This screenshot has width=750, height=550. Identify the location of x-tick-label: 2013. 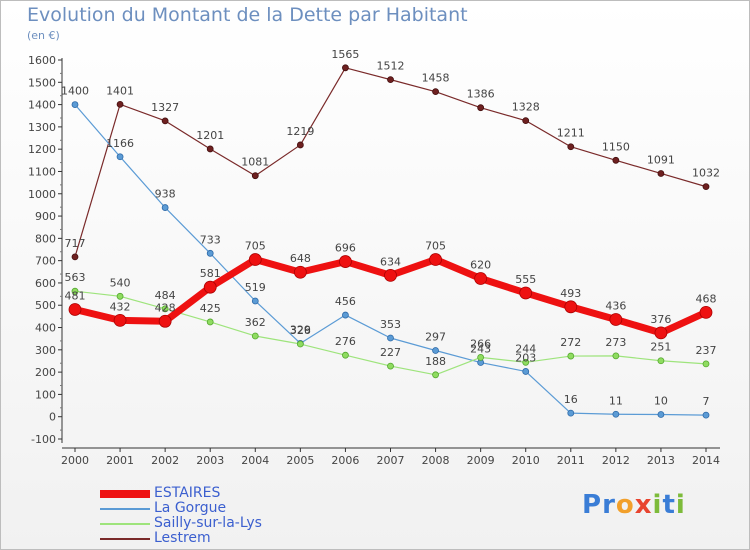
(661, 460).